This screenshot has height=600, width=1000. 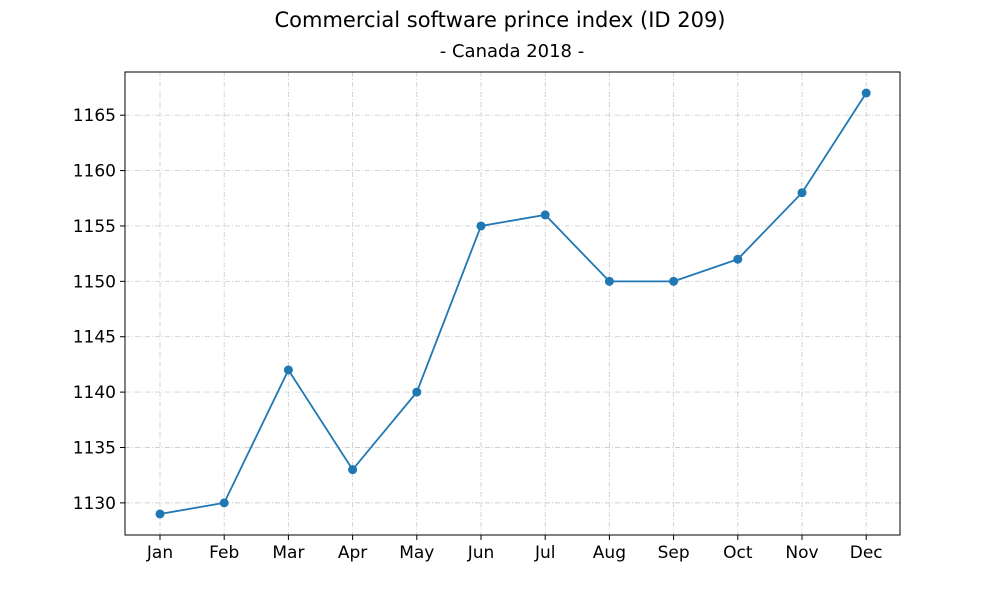 What do you see at coordinates (94, 172) in the screenshot?
I see `y-tick-label: 1160` at bounding box center [94, 172].